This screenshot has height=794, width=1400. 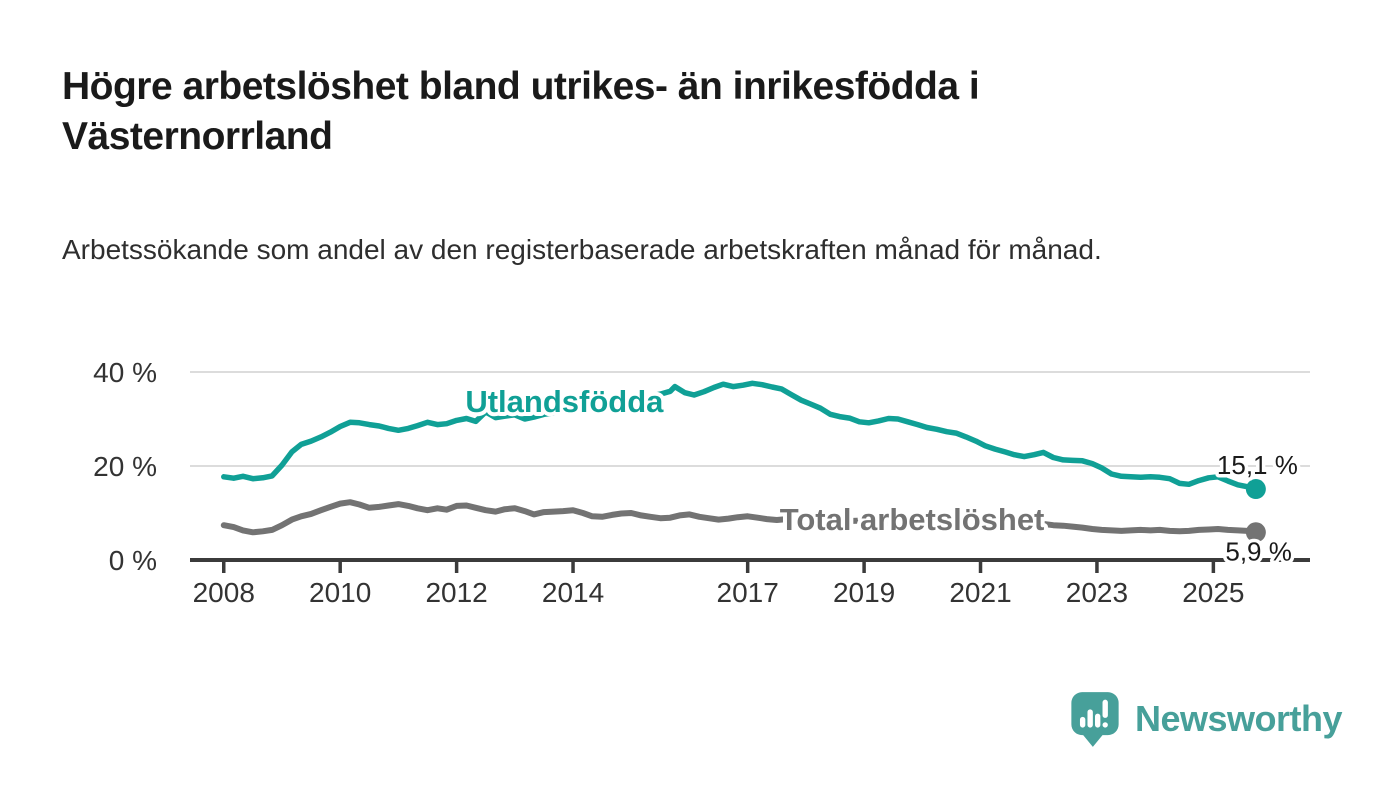 I want to click on y-tick-label: 0 %, so click(x=133, y=560).